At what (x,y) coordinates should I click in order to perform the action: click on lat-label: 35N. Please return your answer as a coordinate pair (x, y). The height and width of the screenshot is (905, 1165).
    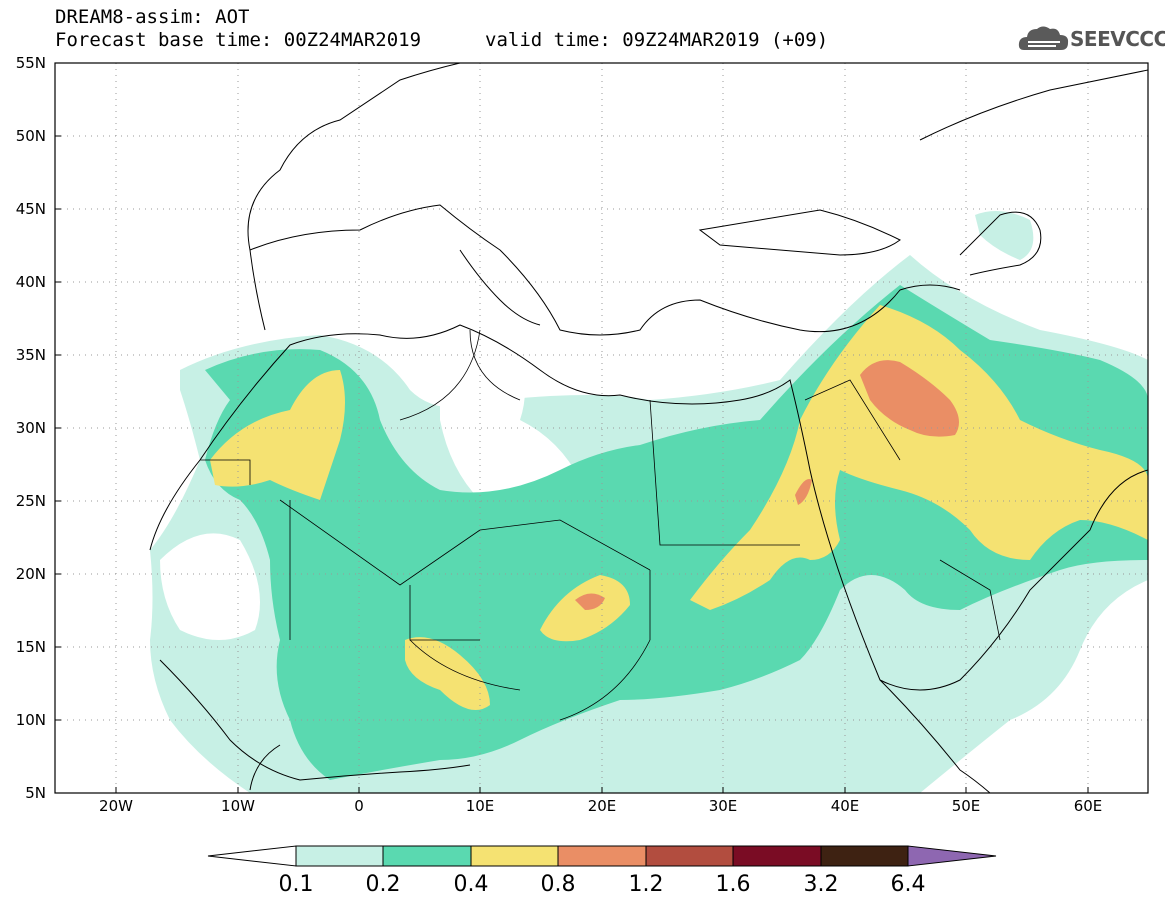
    Looking at the image, I should click on (30, 355).